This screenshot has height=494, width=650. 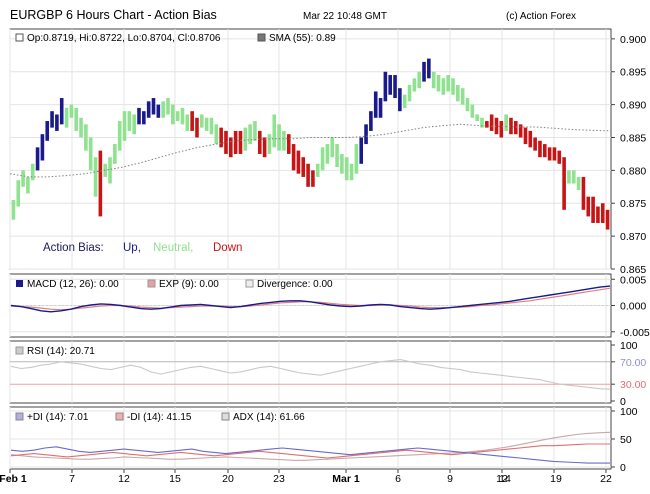 I want to click on timestamp: Mar 22 10:48 GMT, so click(x=345, y=16).